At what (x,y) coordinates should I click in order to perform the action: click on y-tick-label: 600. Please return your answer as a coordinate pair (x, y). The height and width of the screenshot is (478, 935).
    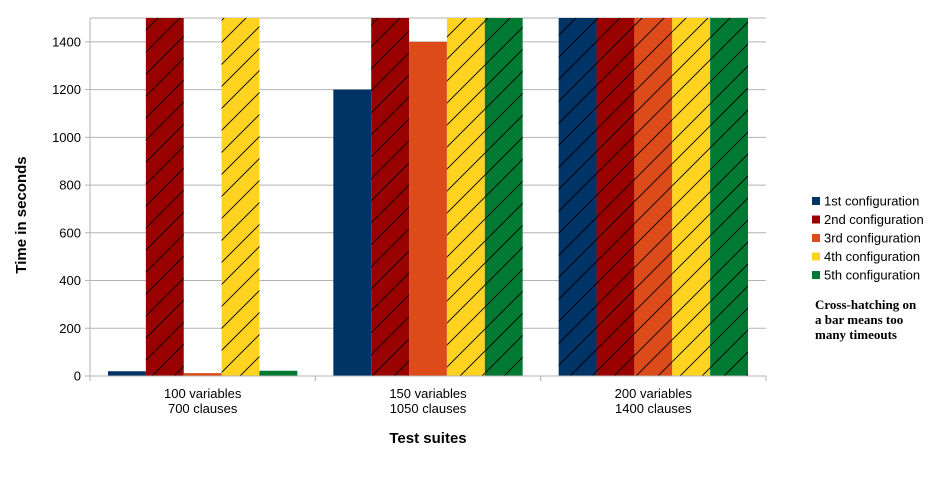
    Looking at the image, I should click on (70, 232).